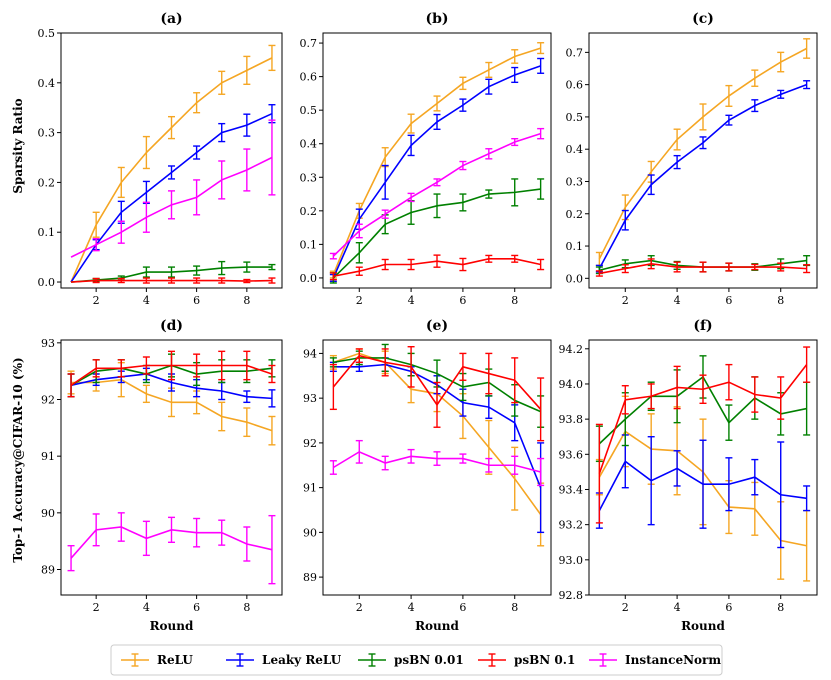 The width and height of the screenshot is (831, 680). I want to click on y-tick-label: 93, so click(48, 343).